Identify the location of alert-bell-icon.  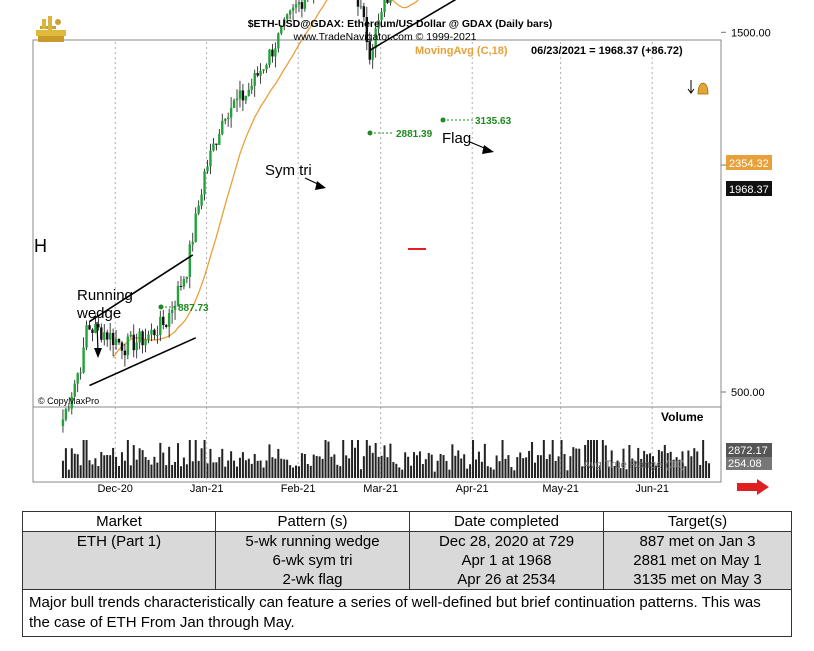
(698, 87).